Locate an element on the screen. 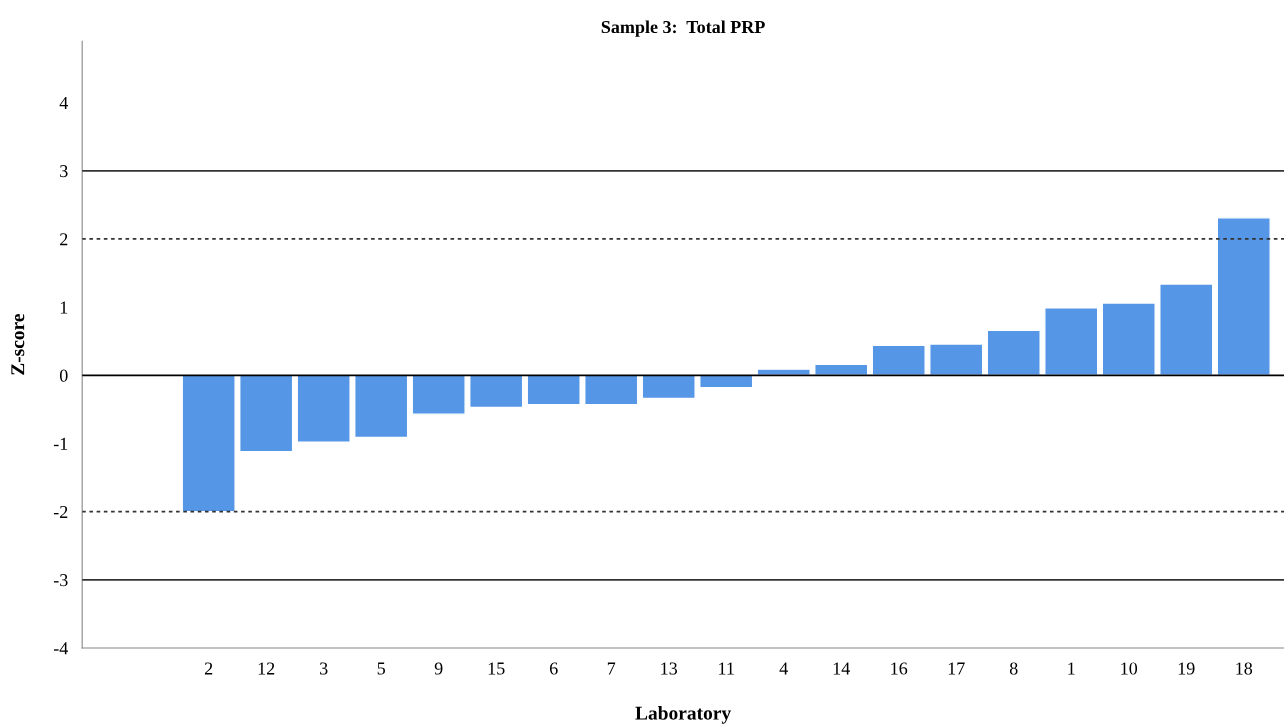 This screenshot has width=1284, height=724. y-tick-label: 3 is located at coordinates (64, 171).